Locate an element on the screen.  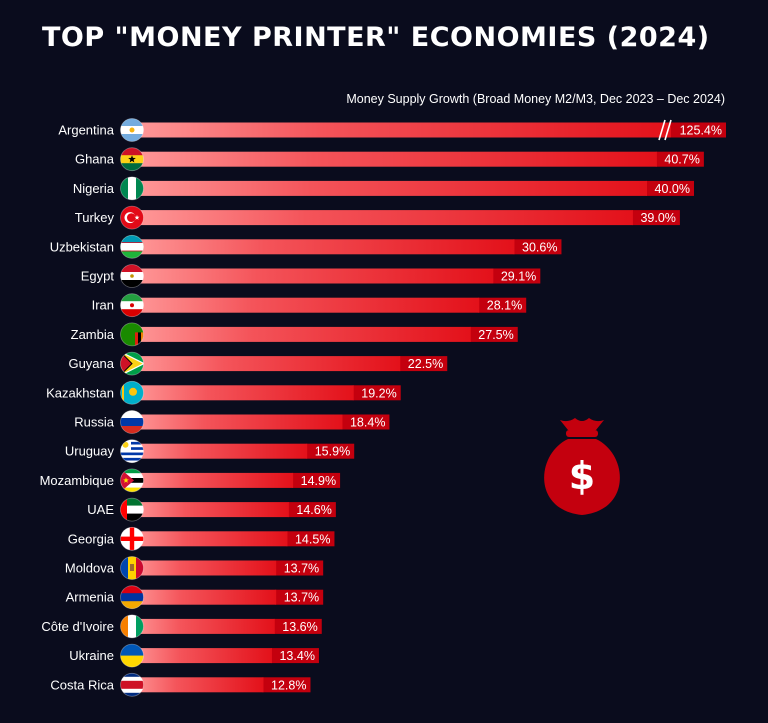
country-label: Iran is located at coordinates (103, 305).